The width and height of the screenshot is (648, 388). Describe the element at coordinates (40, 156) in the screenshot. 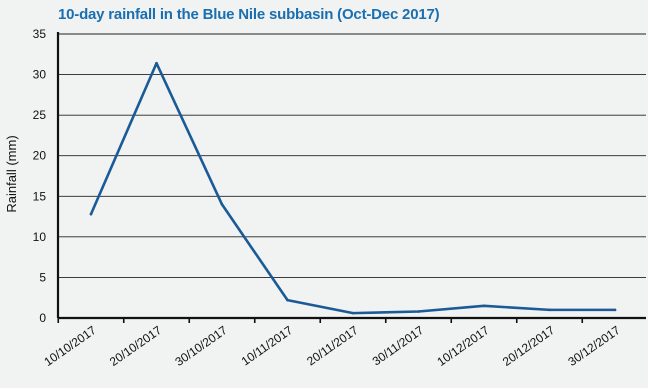

I see `y-tick-label: 20` at that location.